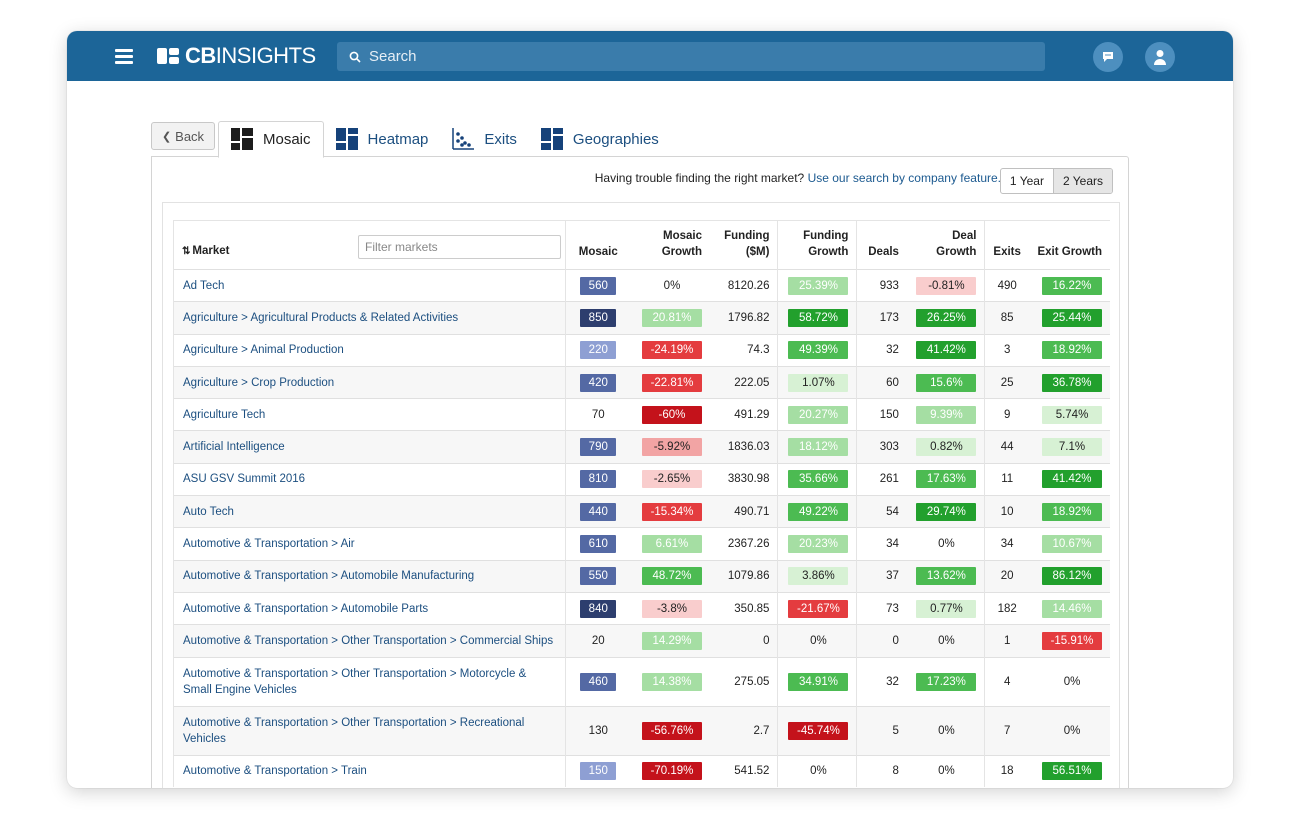 The height and width of the screenshot is (839, 1300). I want to click on top-navbar: CBINSIGHTS, so click(650, 56).